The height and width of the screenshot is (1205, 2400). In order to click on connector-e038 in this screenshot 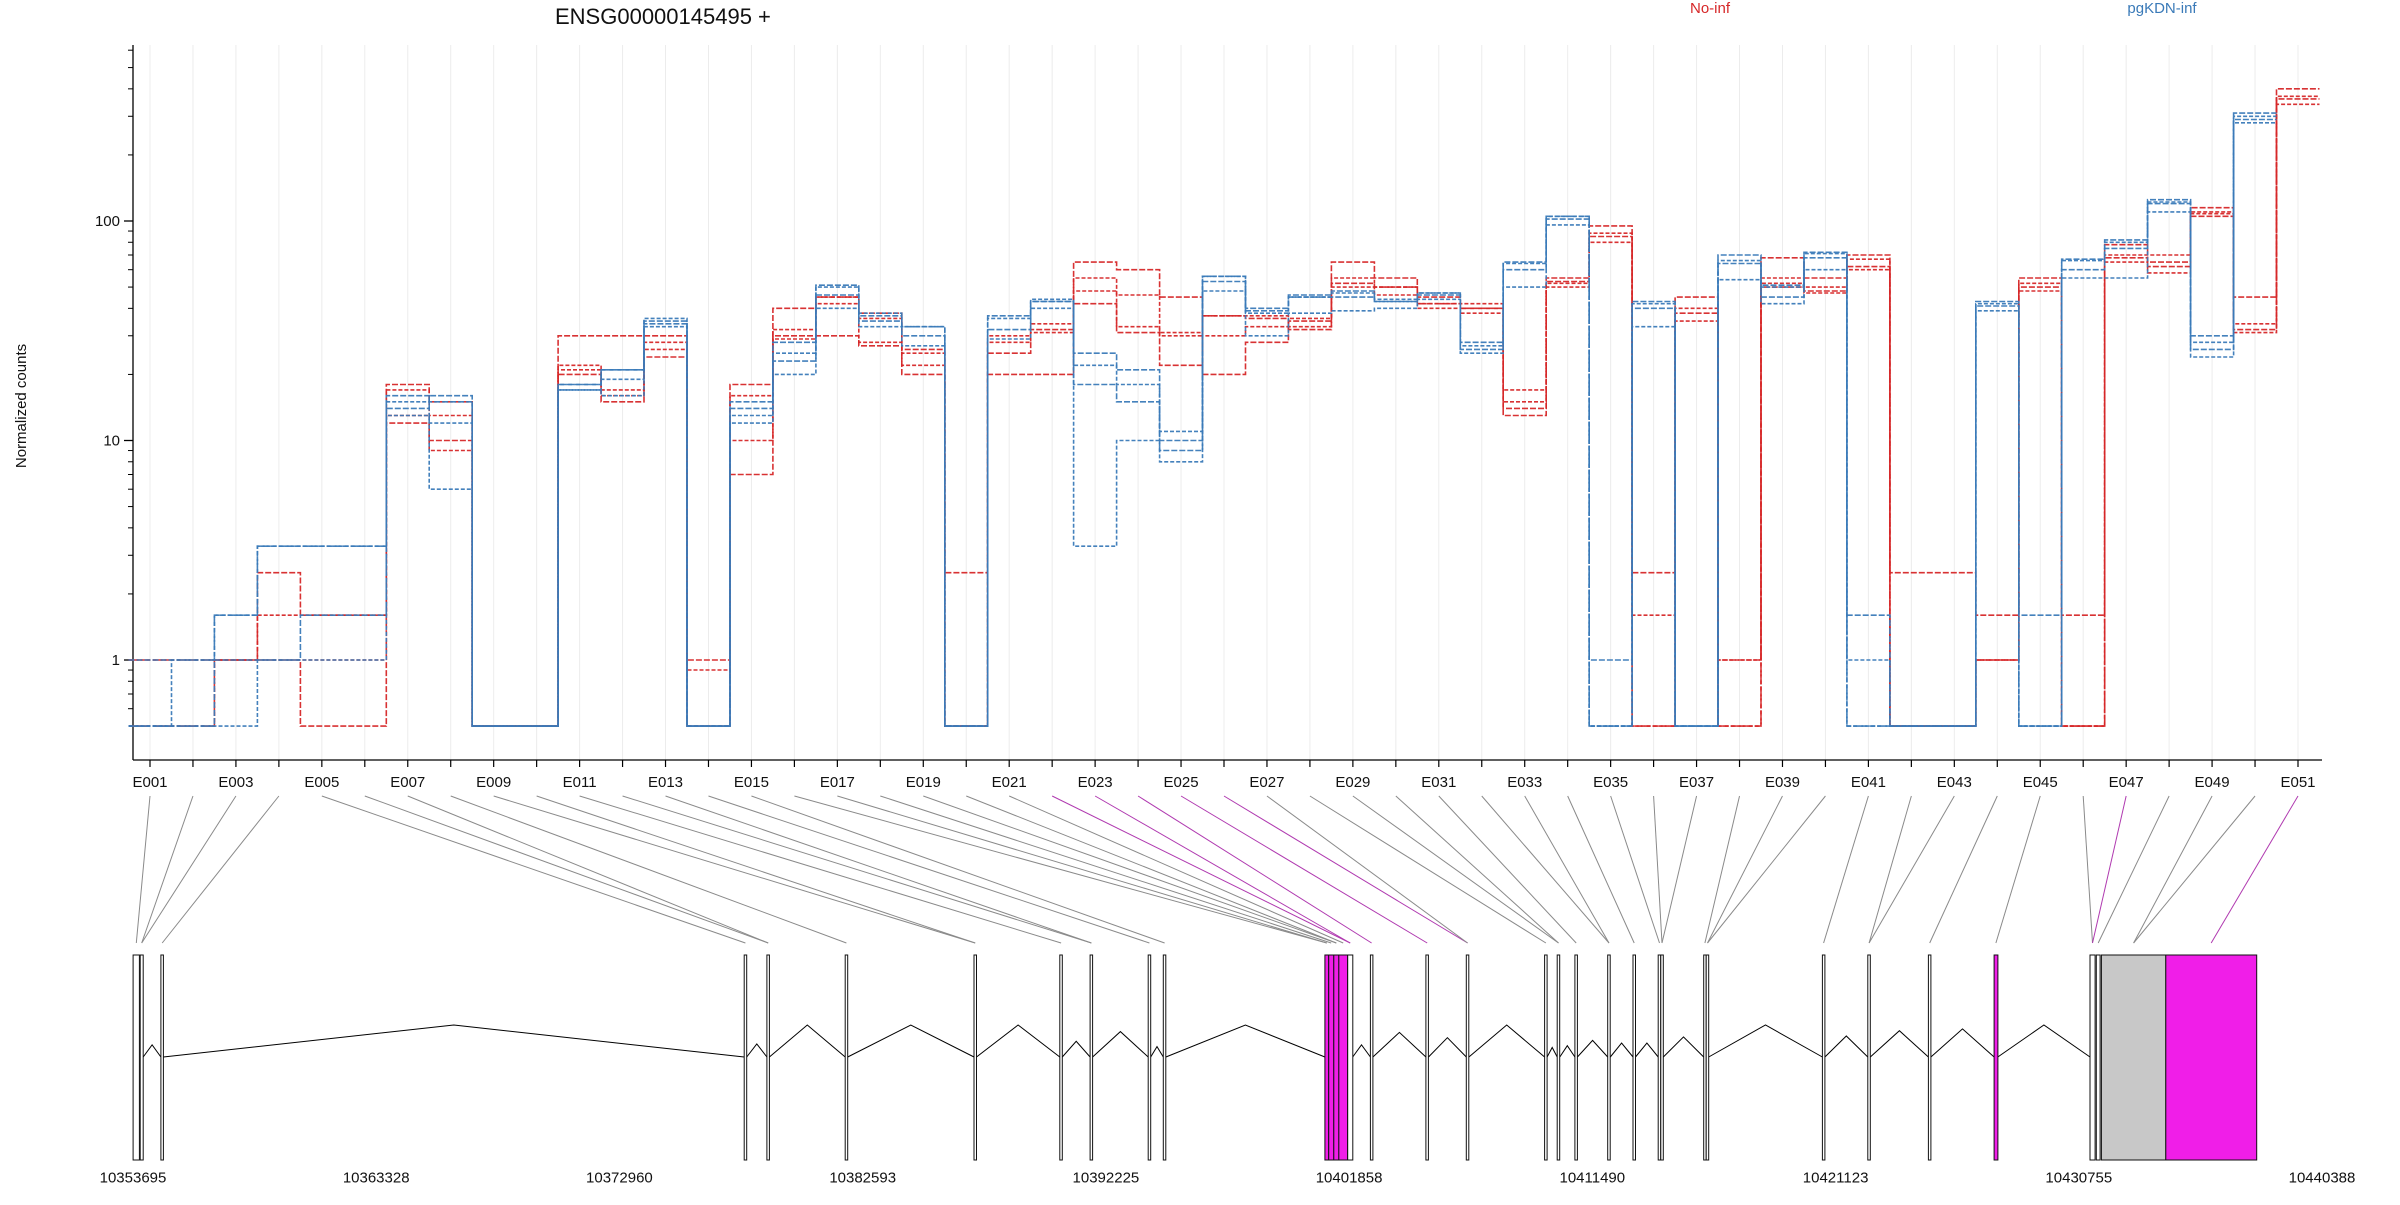, I will do `click(1722, 869)`.